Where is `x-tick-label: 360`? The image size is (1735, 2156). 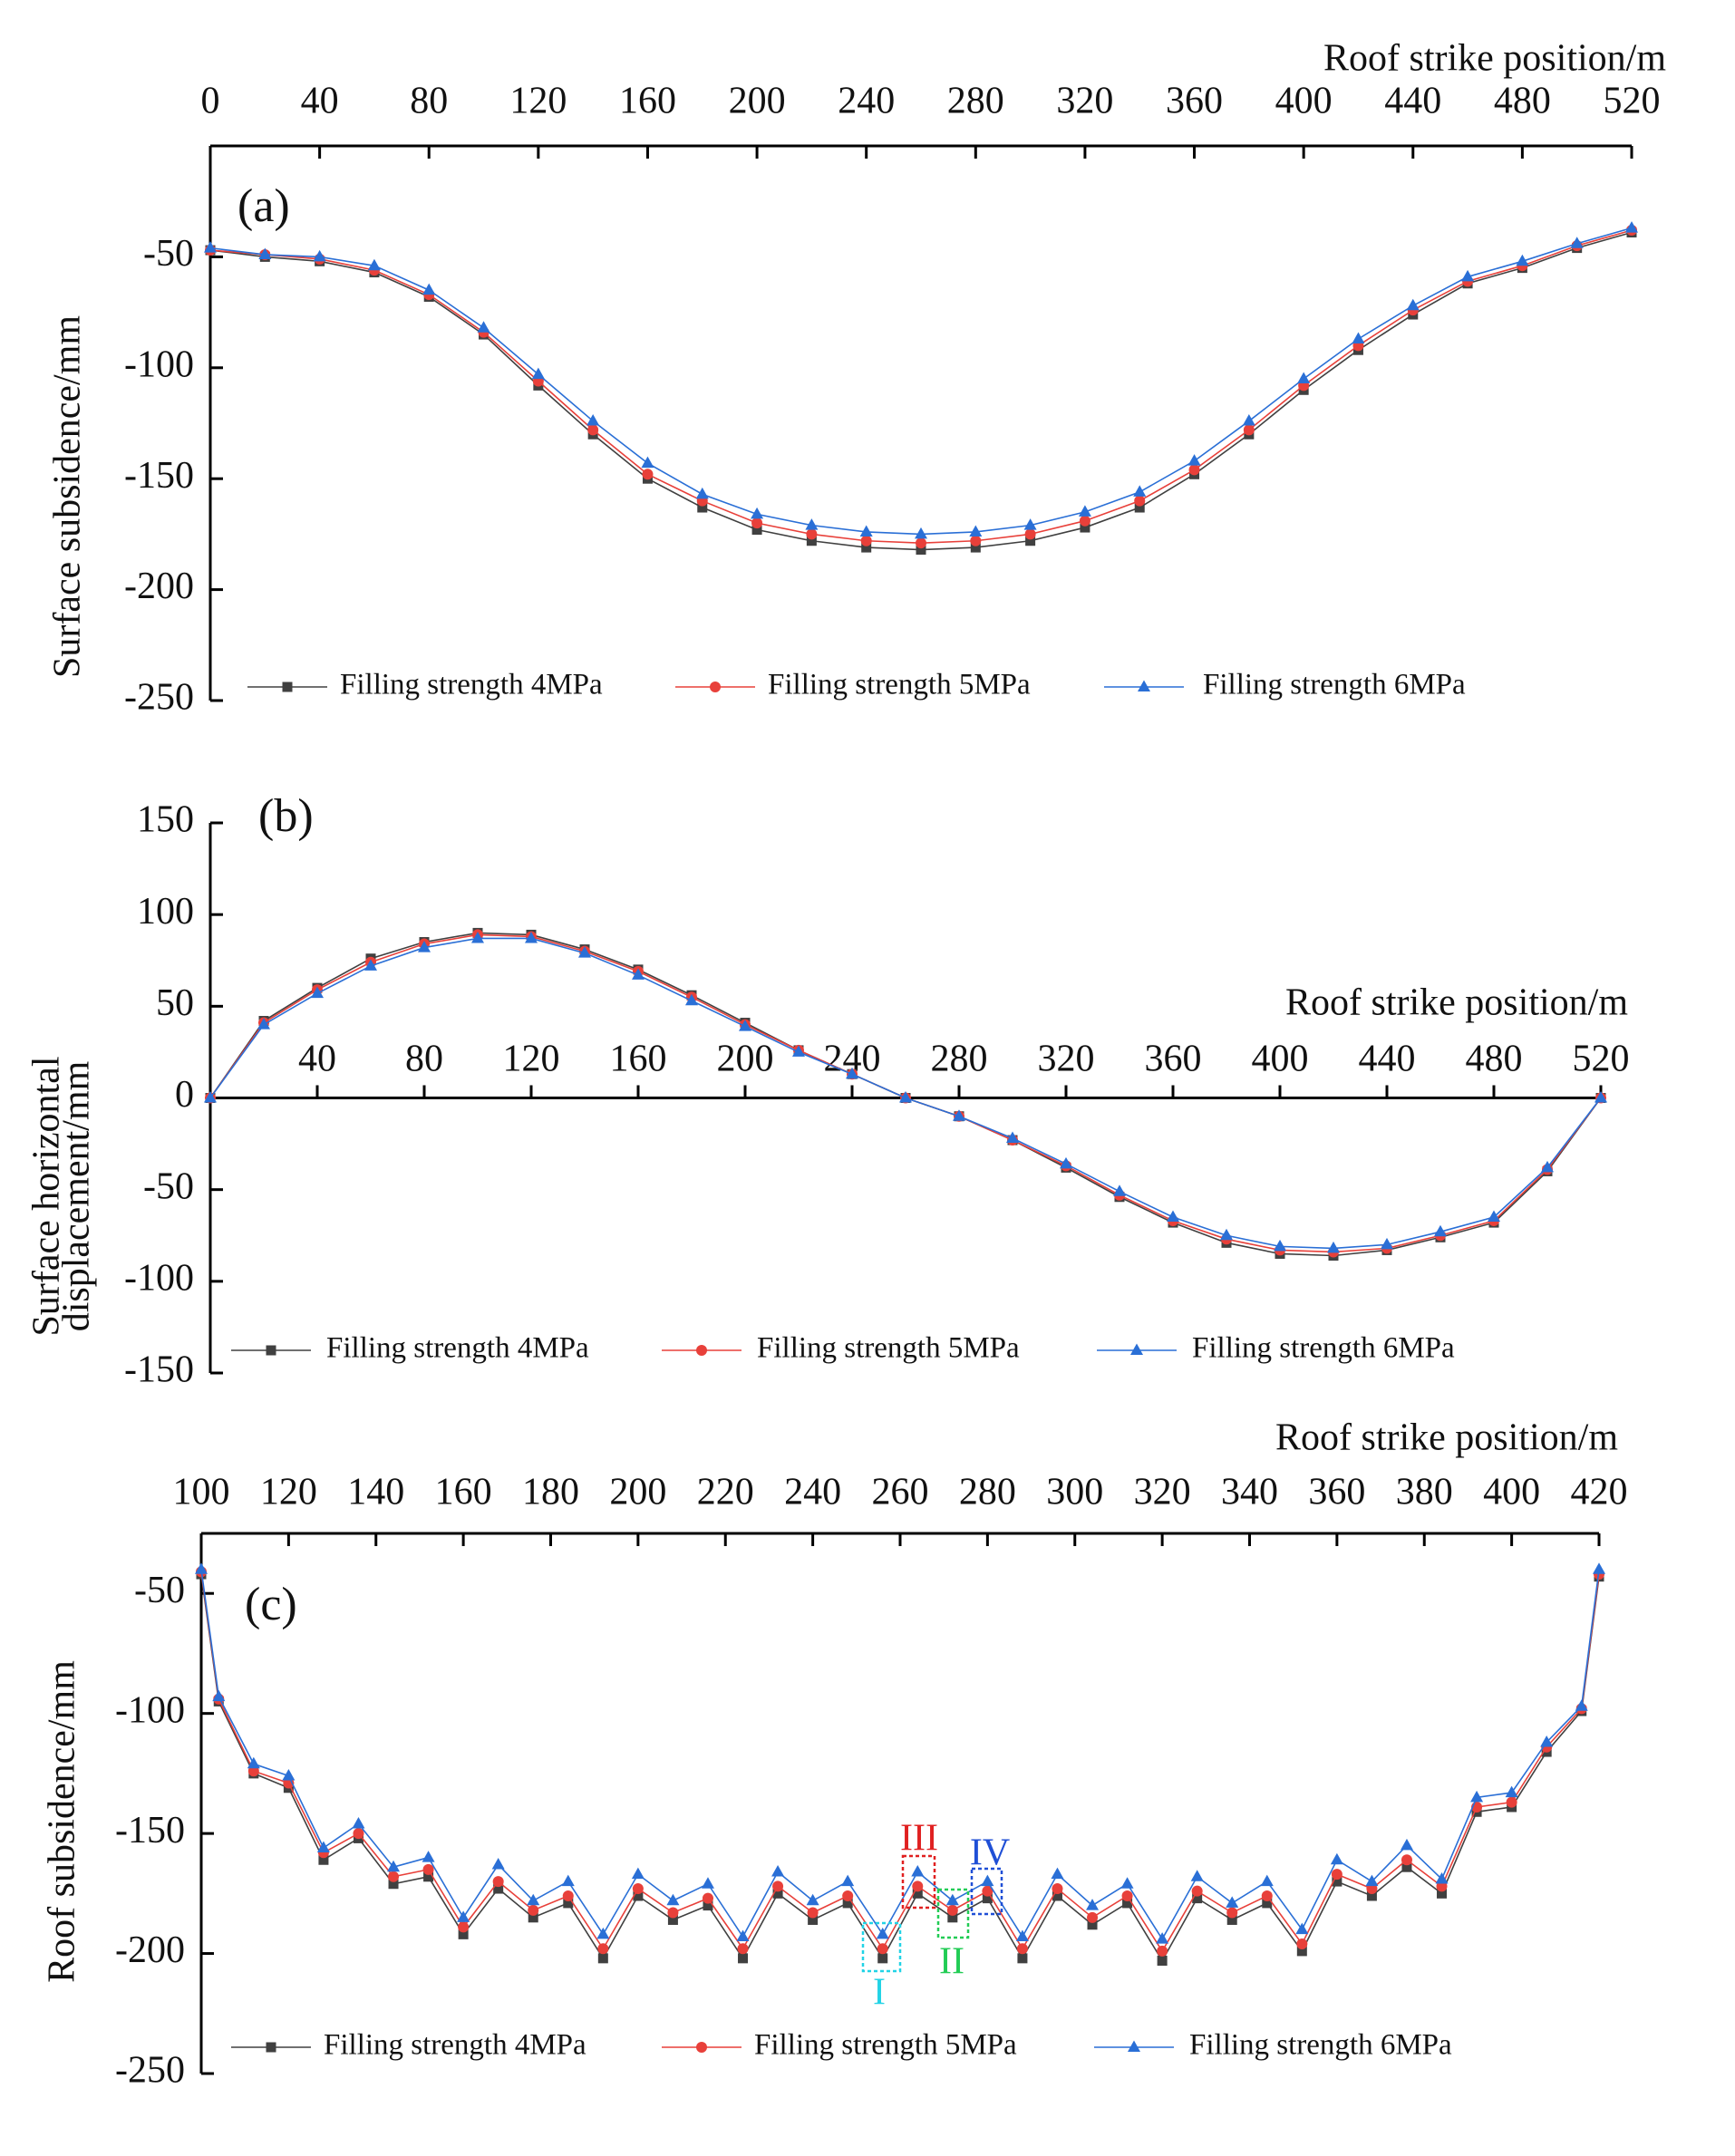 x-tick-label: 360 is located at coordinates (1174, 1059).